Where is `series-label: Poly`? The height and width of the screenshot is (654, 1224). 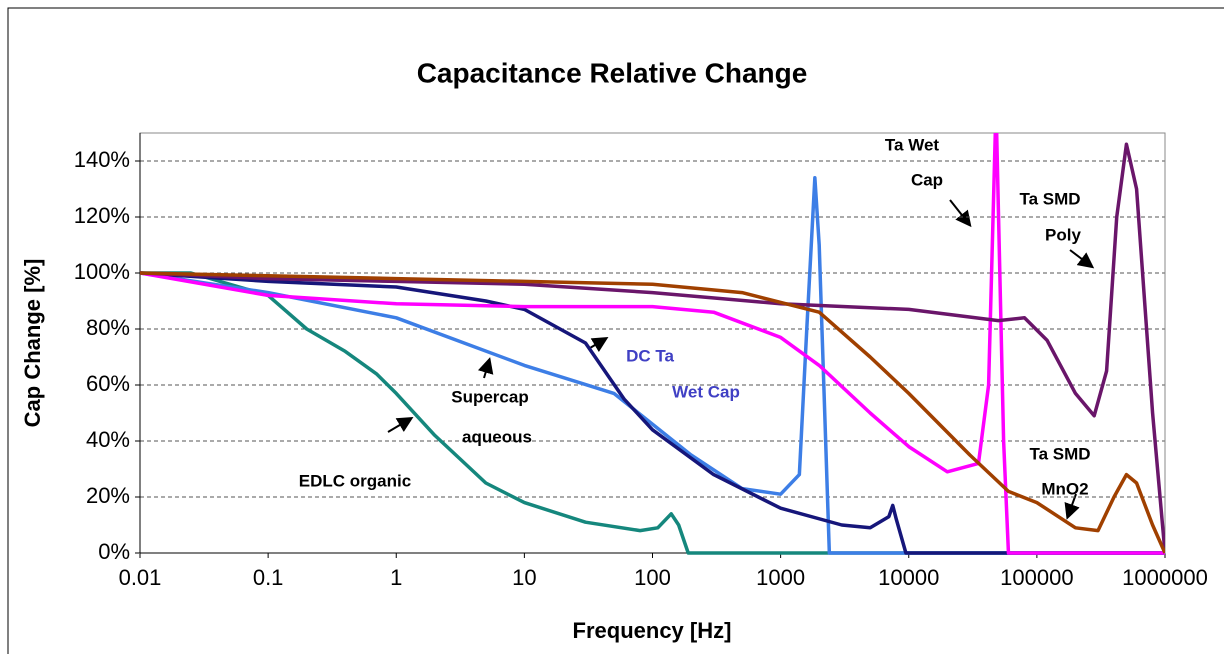
series-label: Poly is located at coordinates (1063, 234).